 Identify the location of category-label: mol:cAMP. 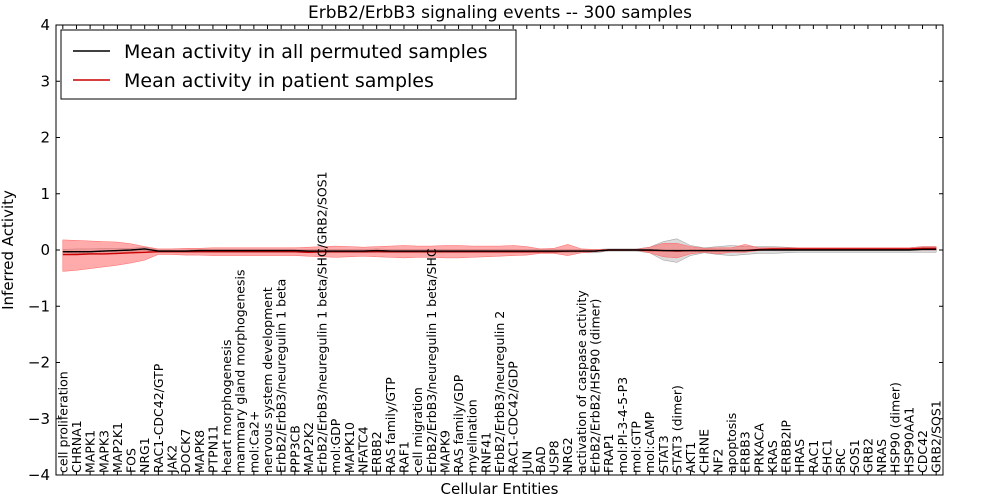
(649, 442).